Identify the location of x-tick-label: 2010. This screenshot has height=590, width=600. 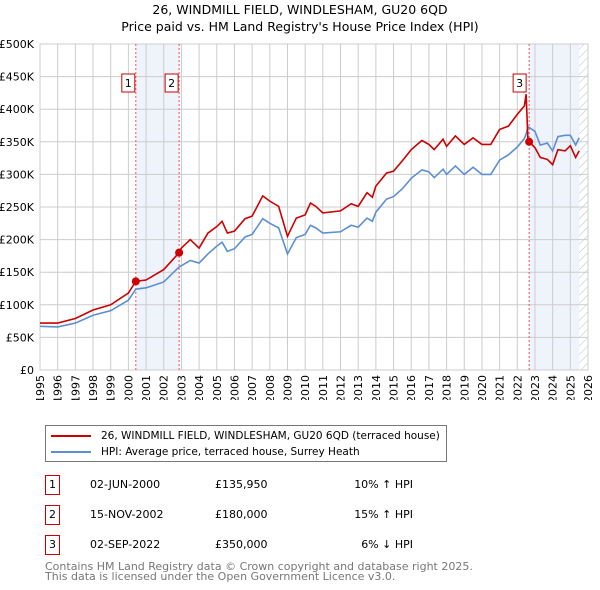
(305, 387).